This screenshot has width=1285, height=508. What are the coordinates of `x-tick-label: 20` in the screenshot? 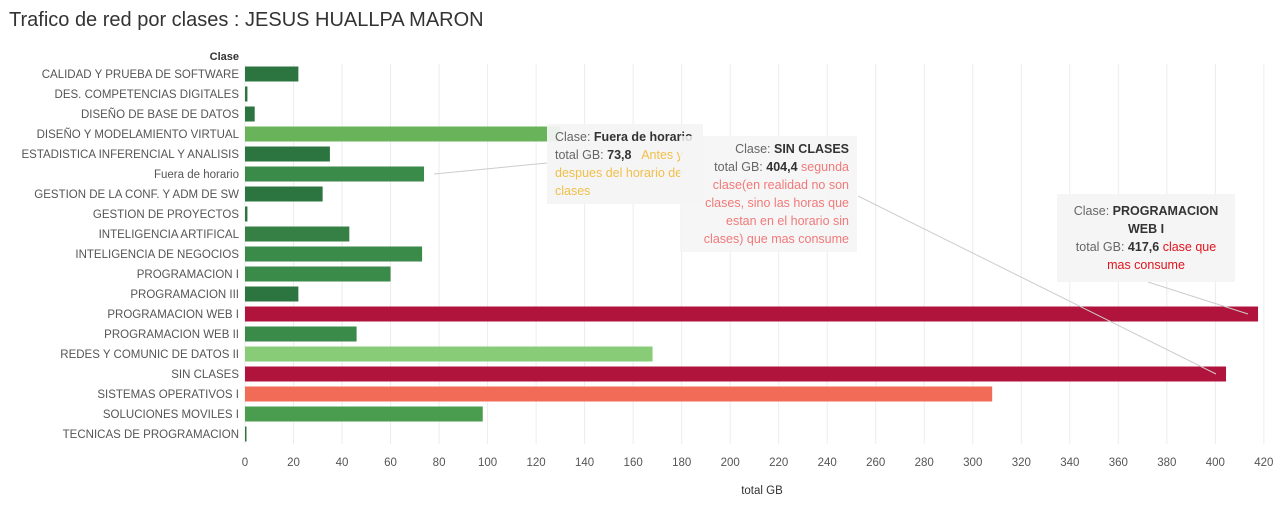 It's located at (293, 463).